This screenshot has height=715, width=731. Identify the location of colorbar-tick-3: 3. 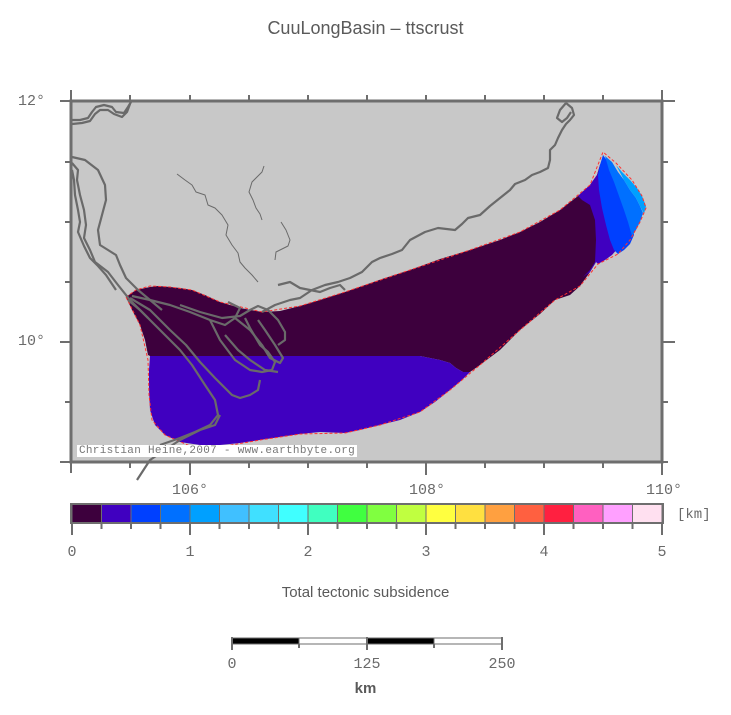
(426, 552).